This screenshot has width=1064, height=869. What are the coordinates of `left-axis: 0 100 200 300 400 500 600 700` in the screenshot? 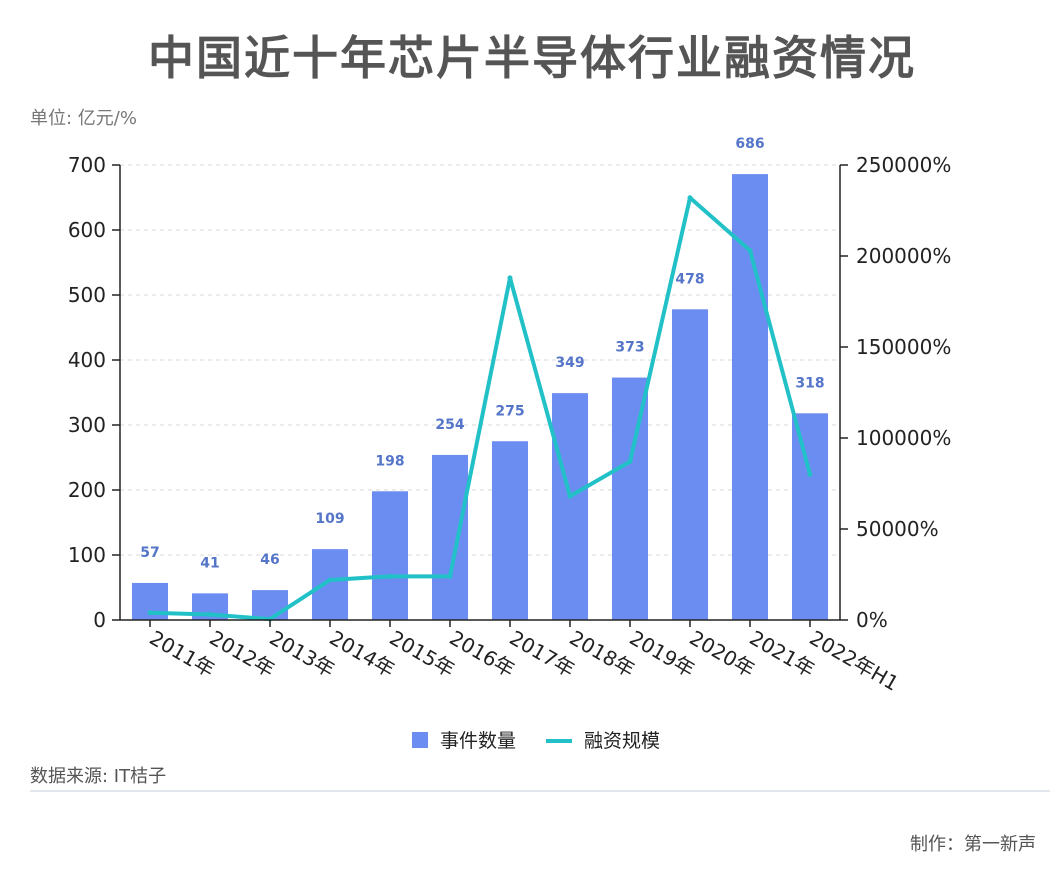 It's located at (94, 392).